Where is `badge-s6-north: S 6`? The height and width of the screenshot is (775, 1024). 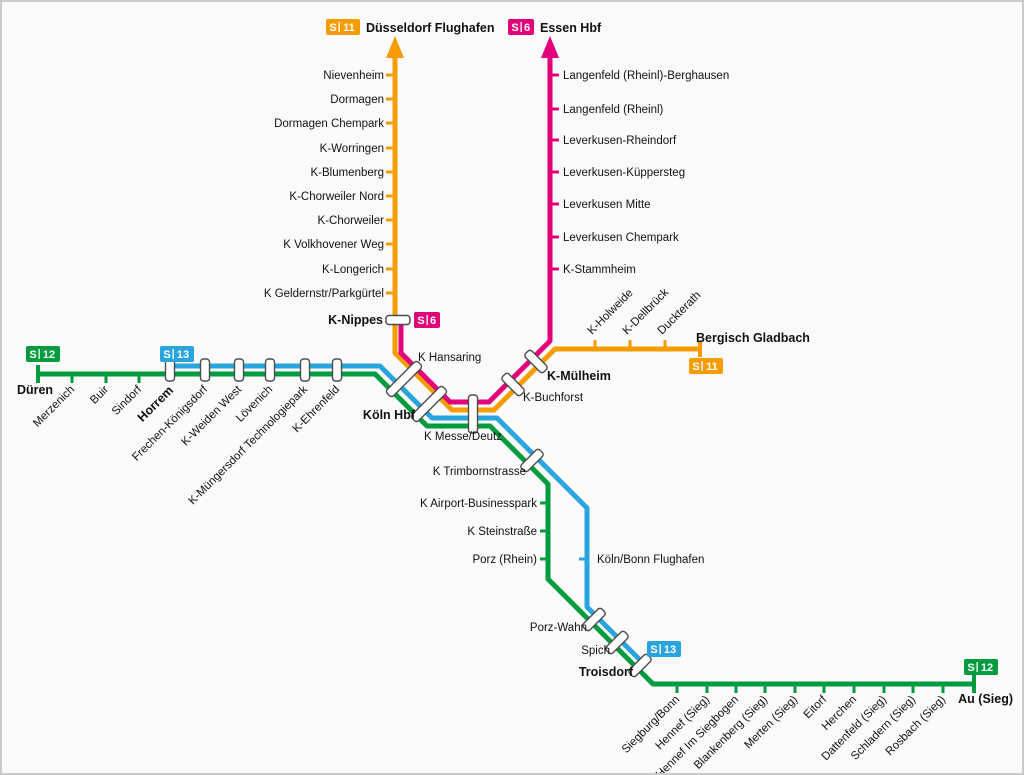
badge-s6-north: S 6 is located at coordinates (521, 27).